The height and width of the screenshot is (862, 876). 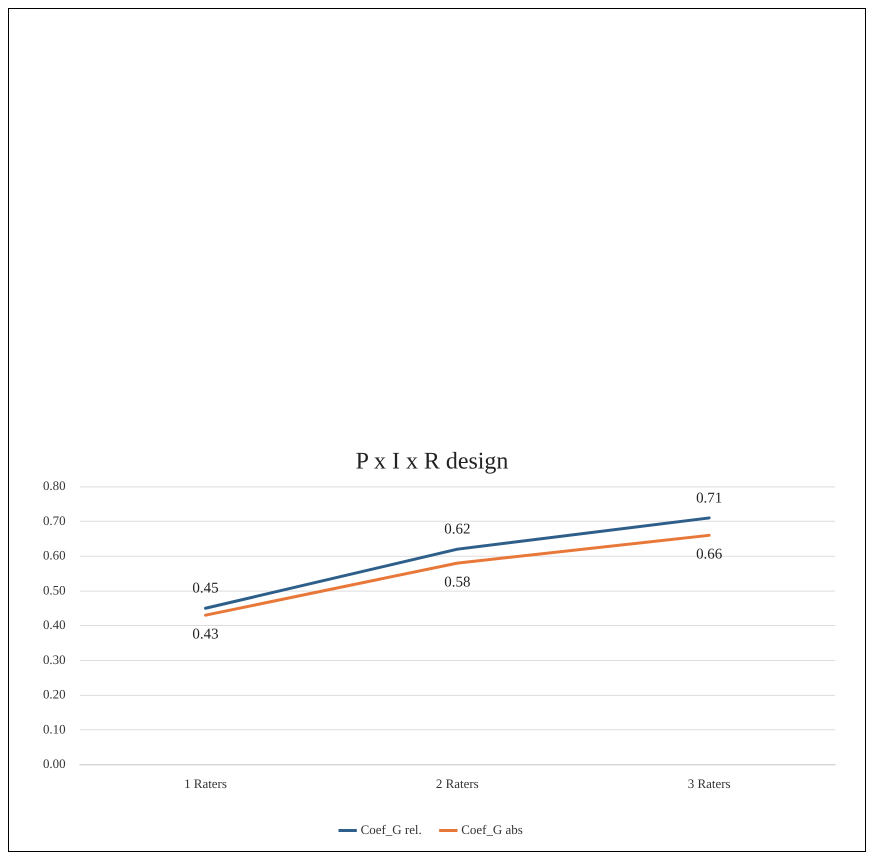 I want to click on legend-label: Coef_G rel., so click(x=391, y=829).